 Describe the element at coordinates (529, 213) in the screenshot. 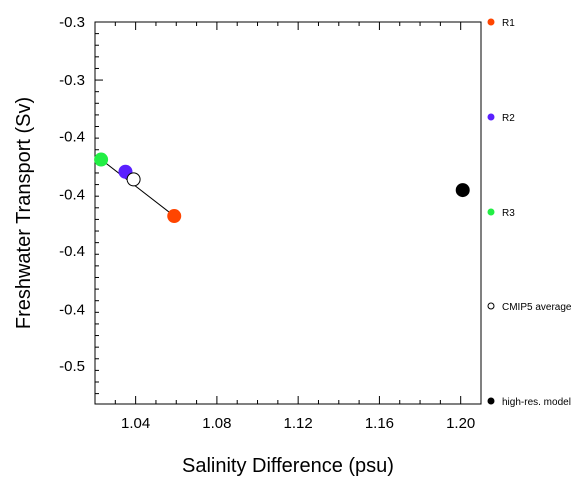

I see `legend: R1 R2 R3 CMIP5 average high-res. model` at that location.